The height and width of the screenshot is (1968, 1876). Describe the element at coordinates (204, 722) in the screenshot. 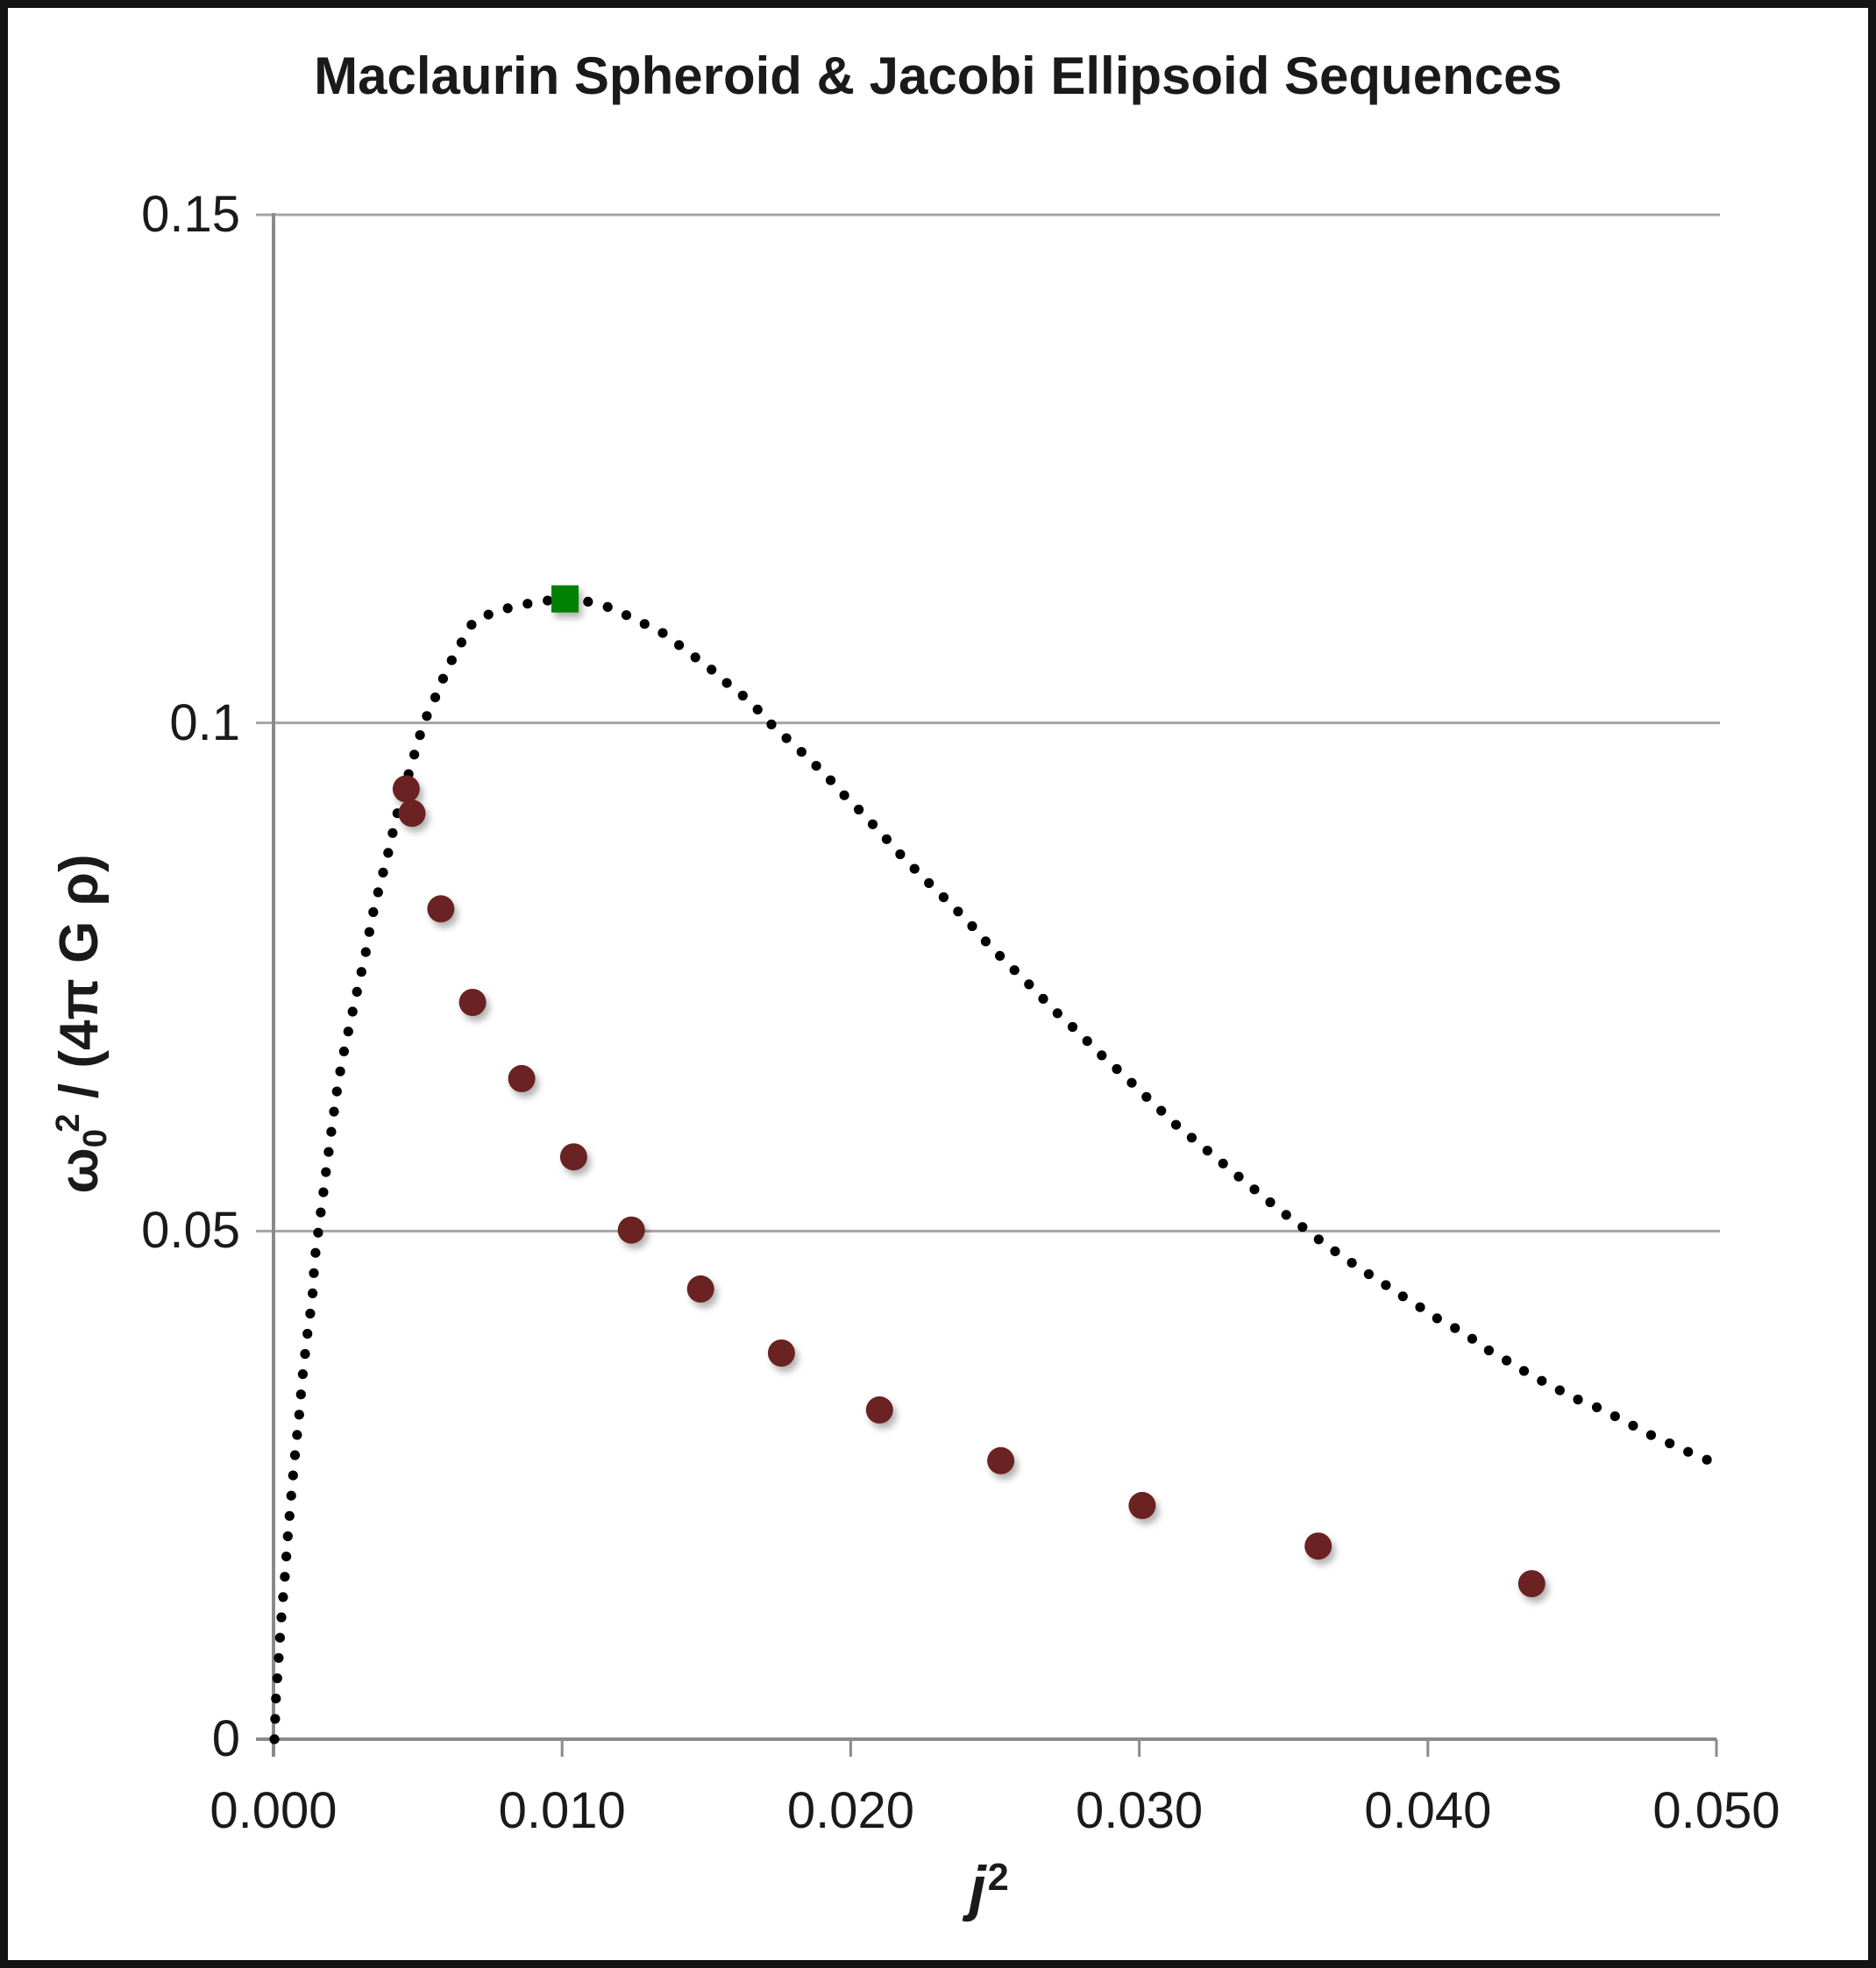

I see `y-tick-label: 0.1` at that location.